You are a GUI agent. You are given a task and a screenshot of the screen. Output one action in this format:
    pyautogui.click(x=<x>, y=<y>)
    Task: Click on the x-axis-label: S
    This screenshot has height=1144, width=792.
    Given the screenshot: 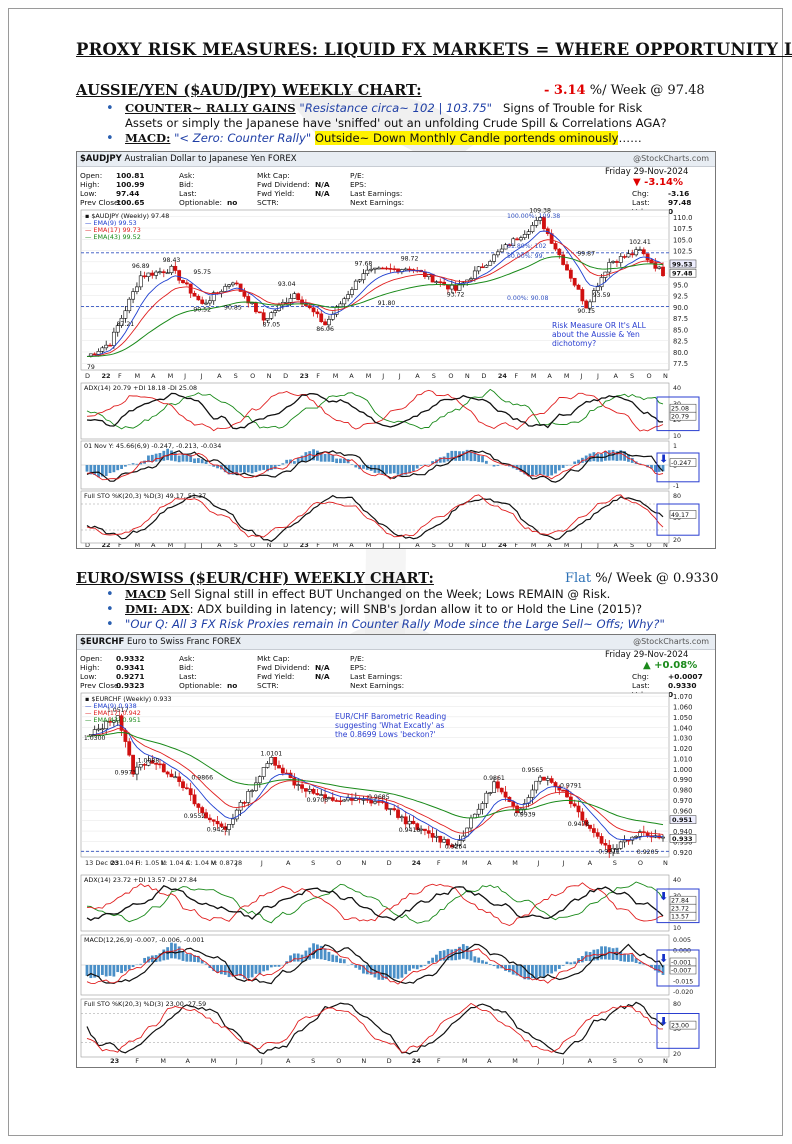 What is the action you would take?
    pyautogui.click(x=615, y=863)
    